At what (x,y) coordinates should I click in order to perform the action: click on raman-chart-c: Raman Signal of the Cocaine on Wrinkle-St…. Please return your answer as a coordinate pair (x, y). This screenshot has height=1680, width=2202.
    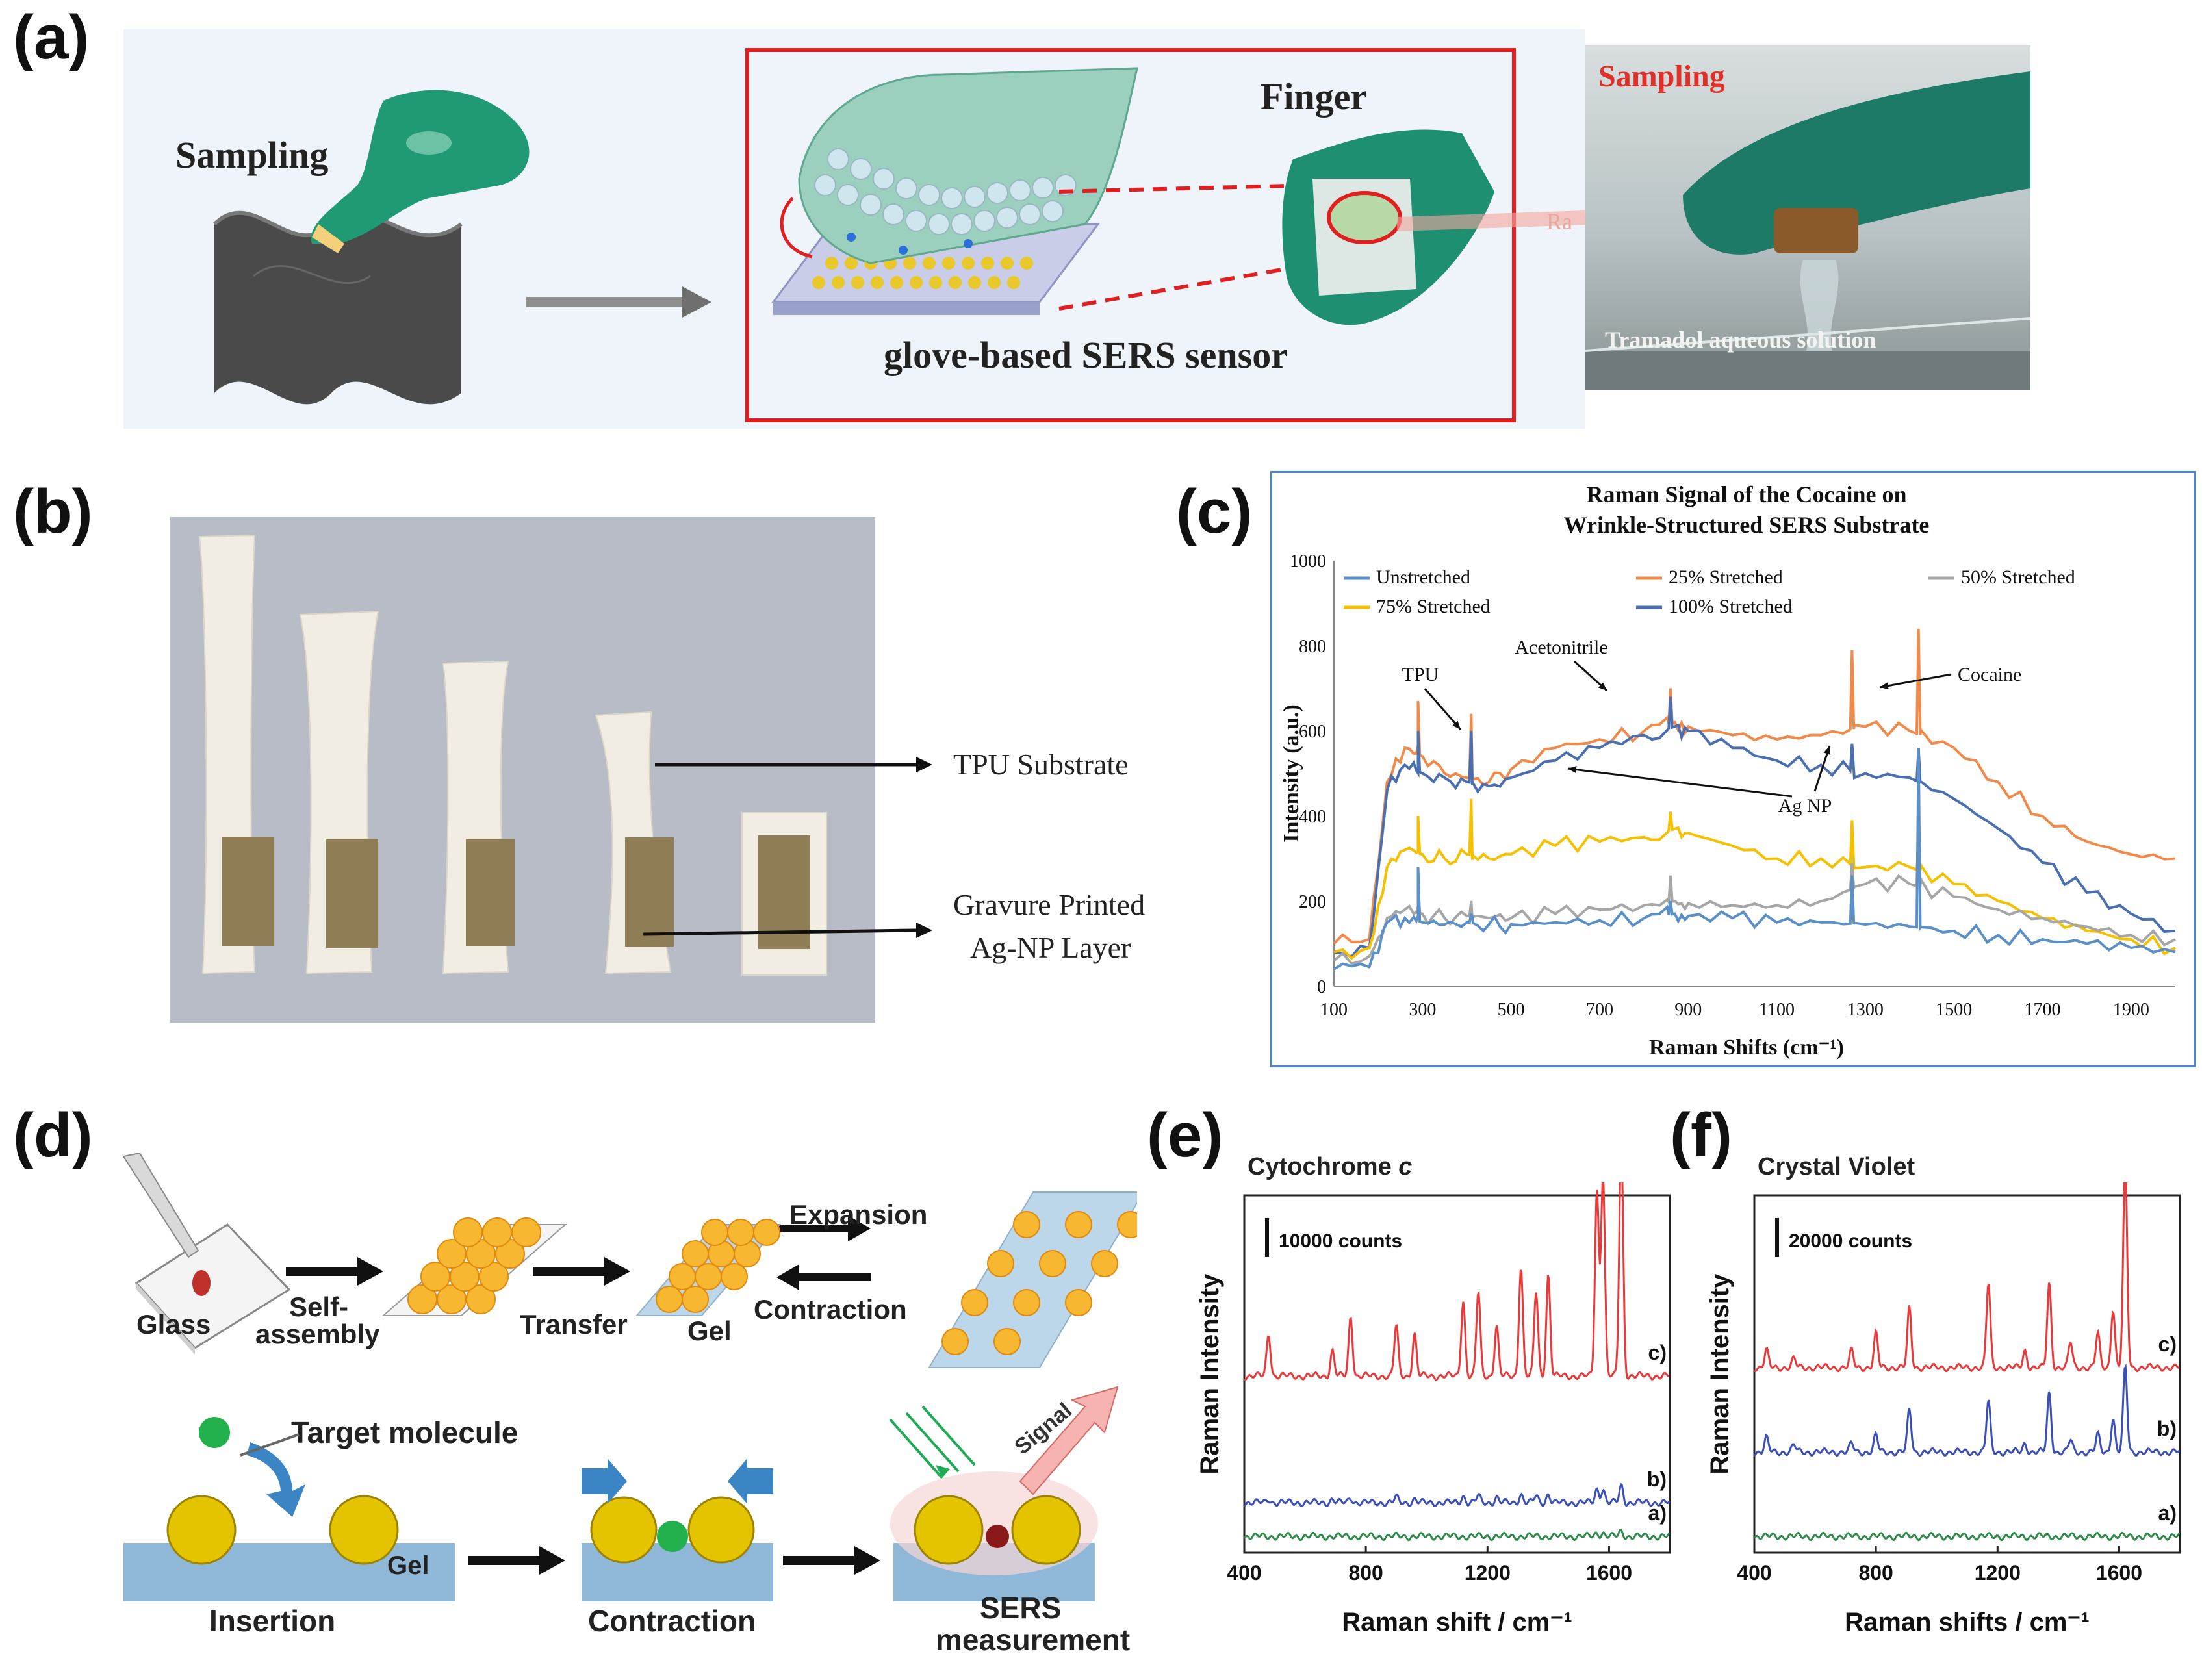
    Looking at the image, I should click on (1733, 769).